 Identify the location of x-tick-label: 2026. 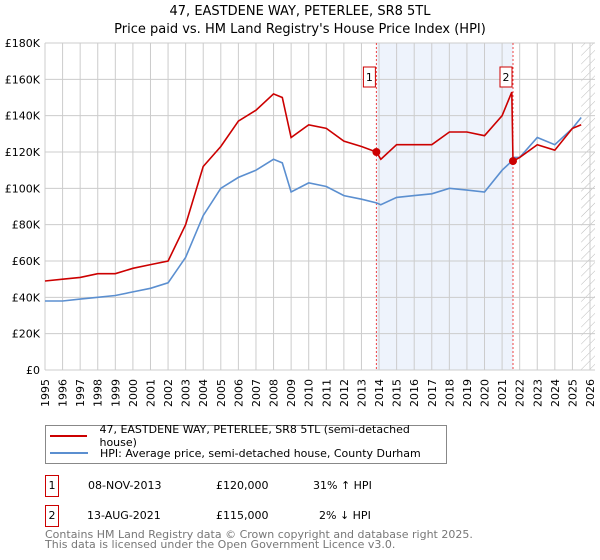
(590, 393).